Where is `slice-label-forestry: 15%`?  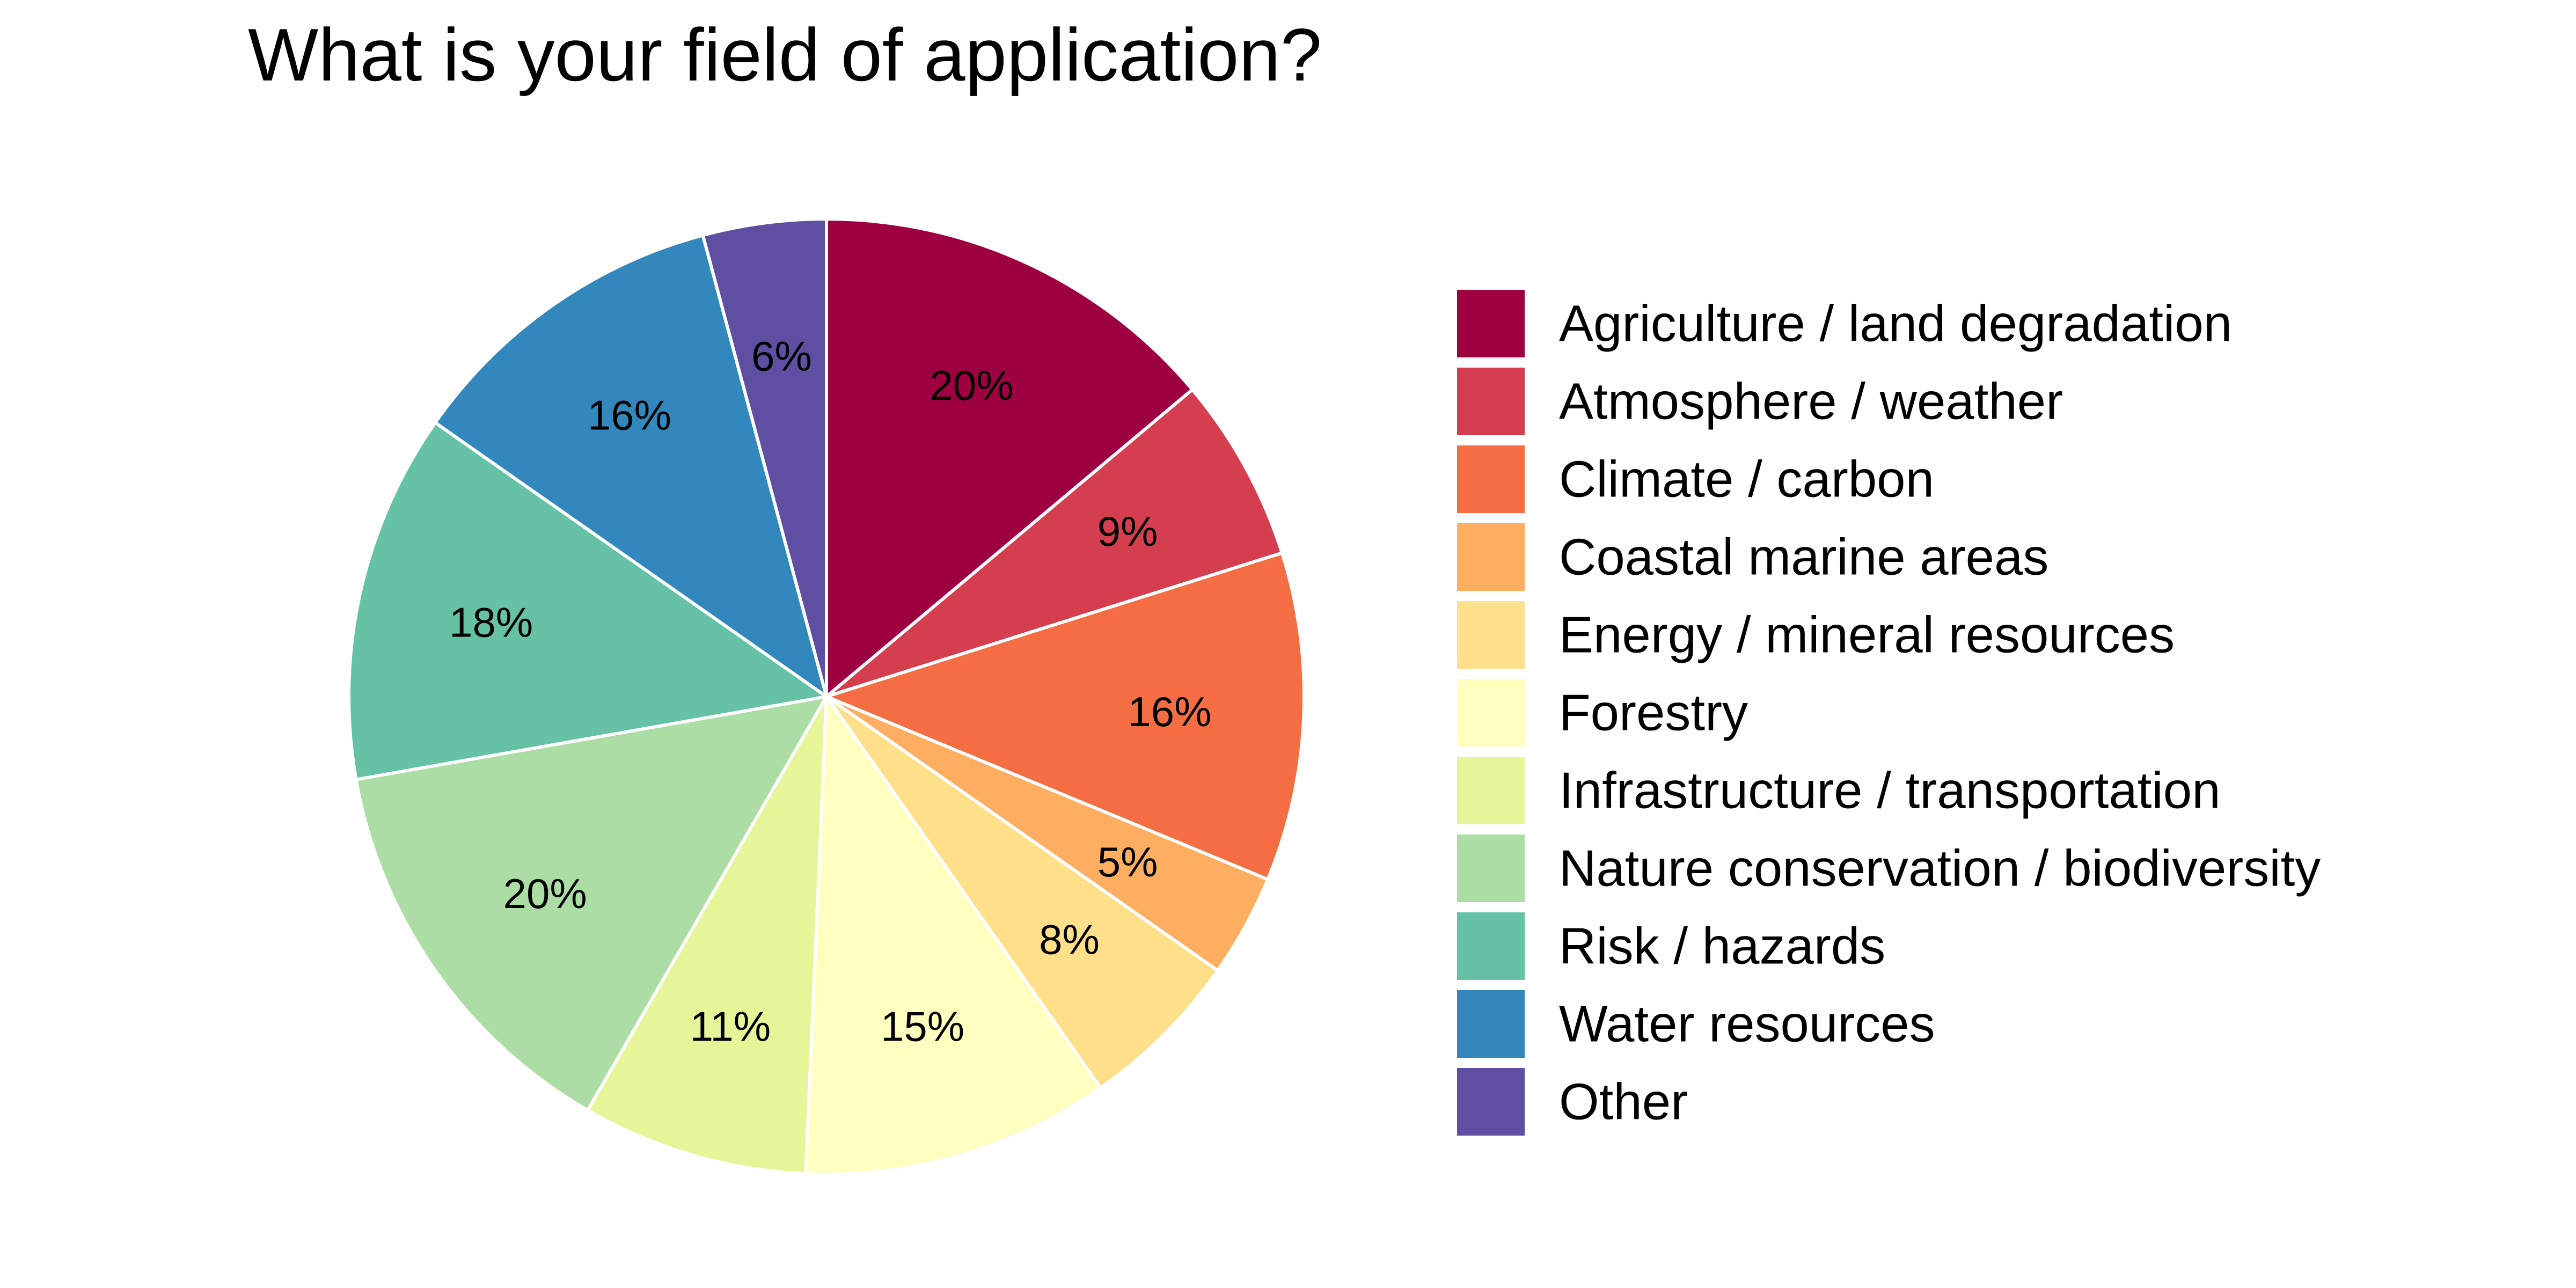
slice-label-forestry: 15% is located at coordinates (922, 1026).